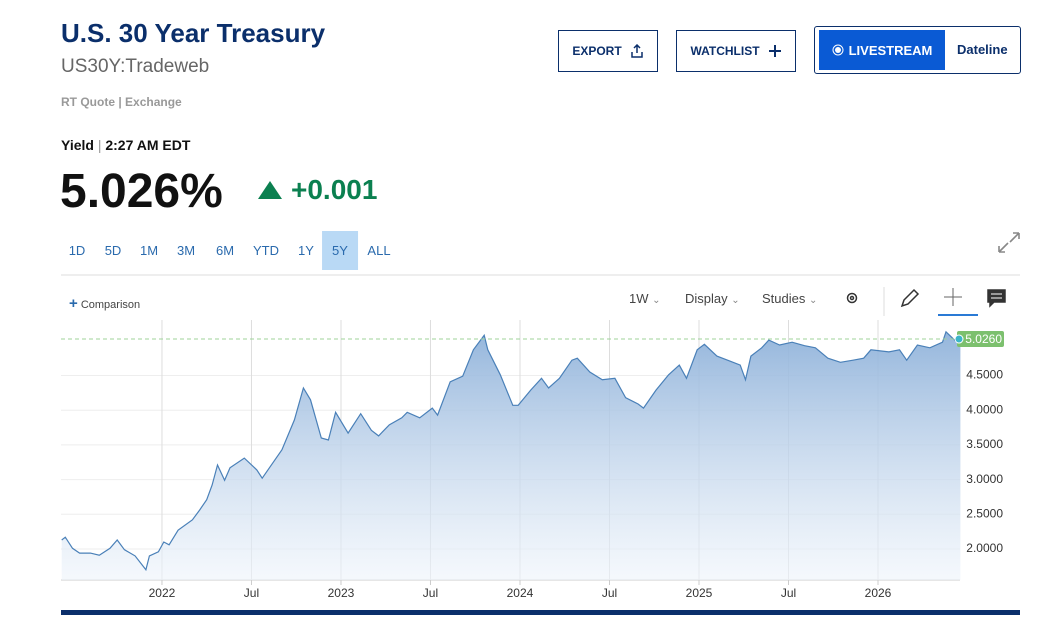  I want to click on show-name: Dateline, so click(982, 49).